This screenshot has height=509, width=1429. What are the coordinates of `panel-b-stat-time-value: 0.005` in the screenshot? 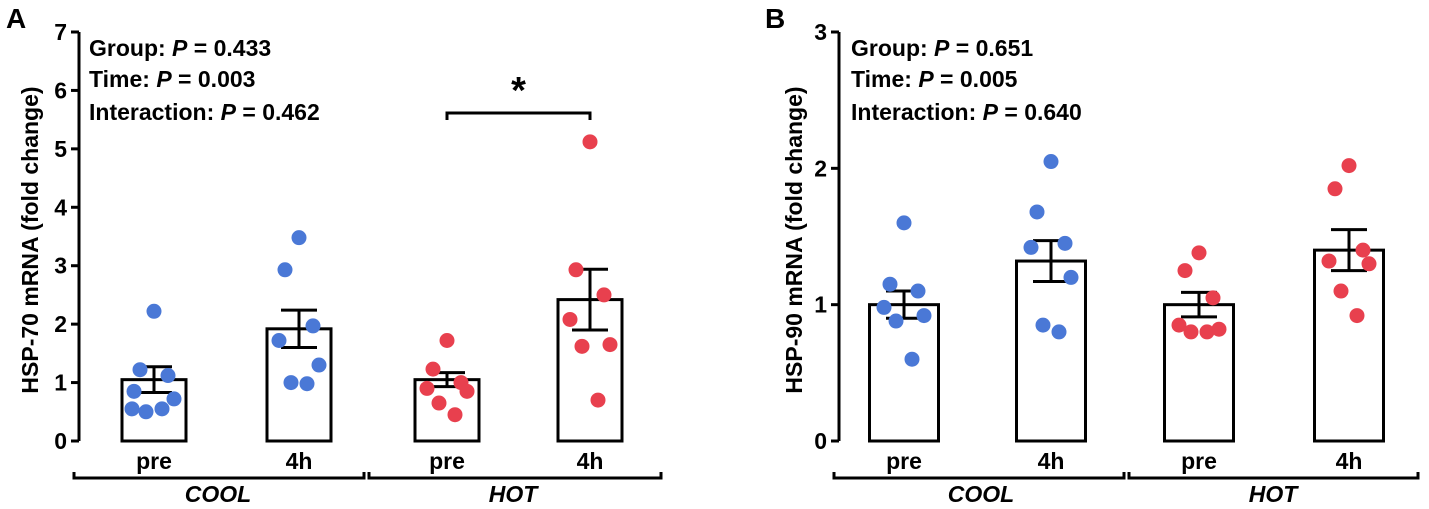 It's located at (989, 79).